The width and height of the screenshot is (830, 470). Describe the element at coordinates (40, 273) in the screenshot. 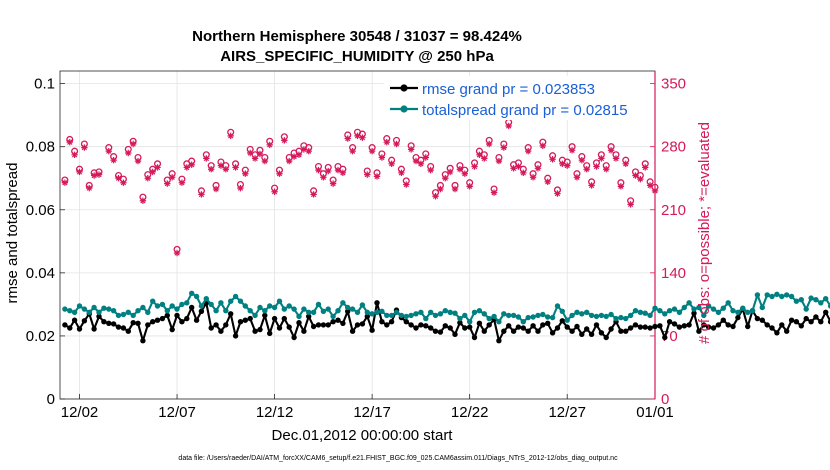

I see `y-tick-label-left: 0.04` at that location.